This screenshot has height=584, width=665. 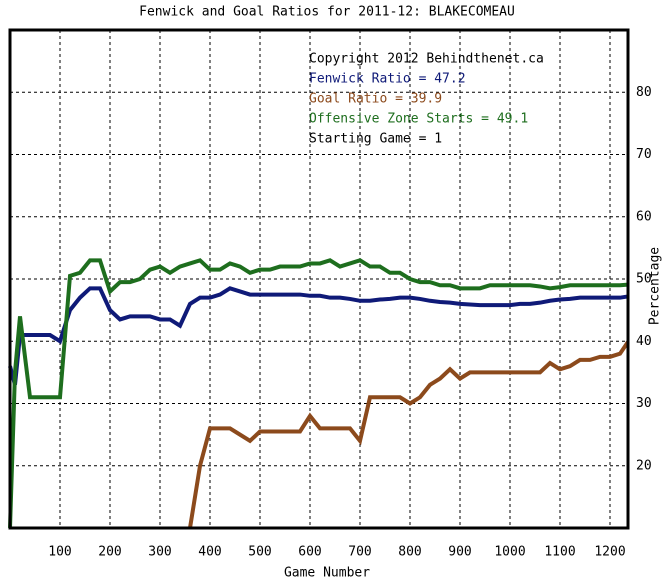 What do you see at coordinates (309, 552) in the screenshot?
I see `x-tick-label: 600` at bounding box center [309, 552].